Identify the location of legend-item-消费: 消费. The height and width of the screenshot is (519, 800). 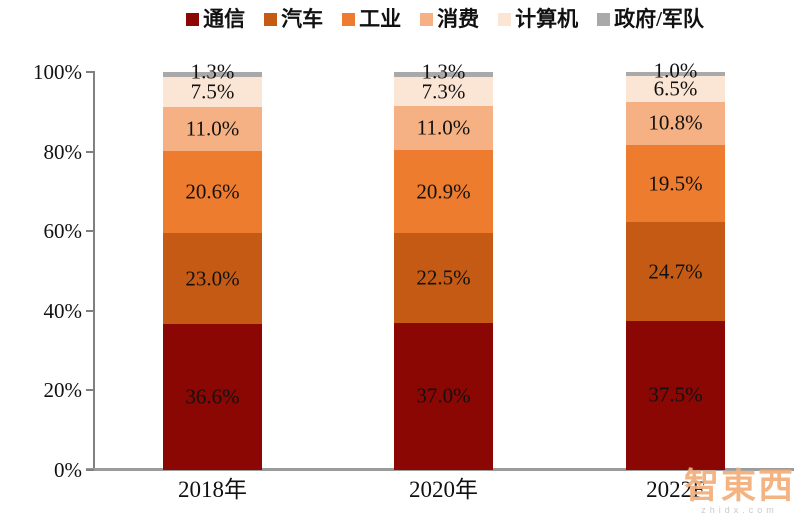
(450, 19).